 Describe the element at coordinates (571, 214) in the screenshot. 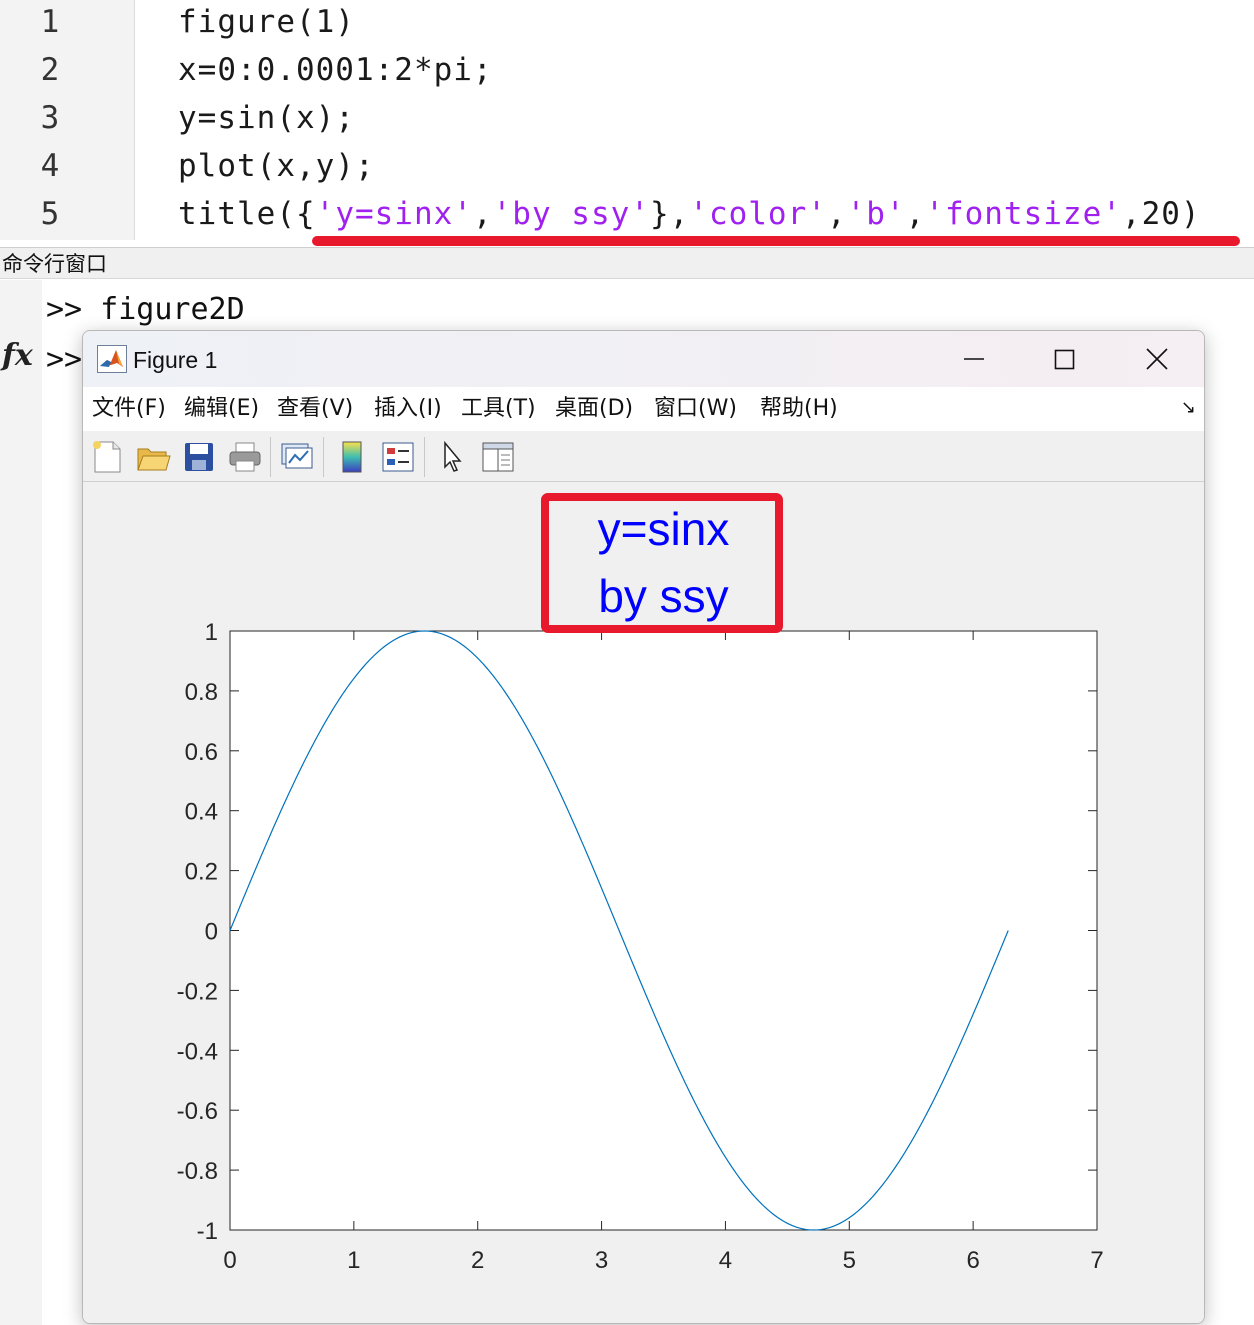

I see `string-literal: 'by ssy'` at that location.